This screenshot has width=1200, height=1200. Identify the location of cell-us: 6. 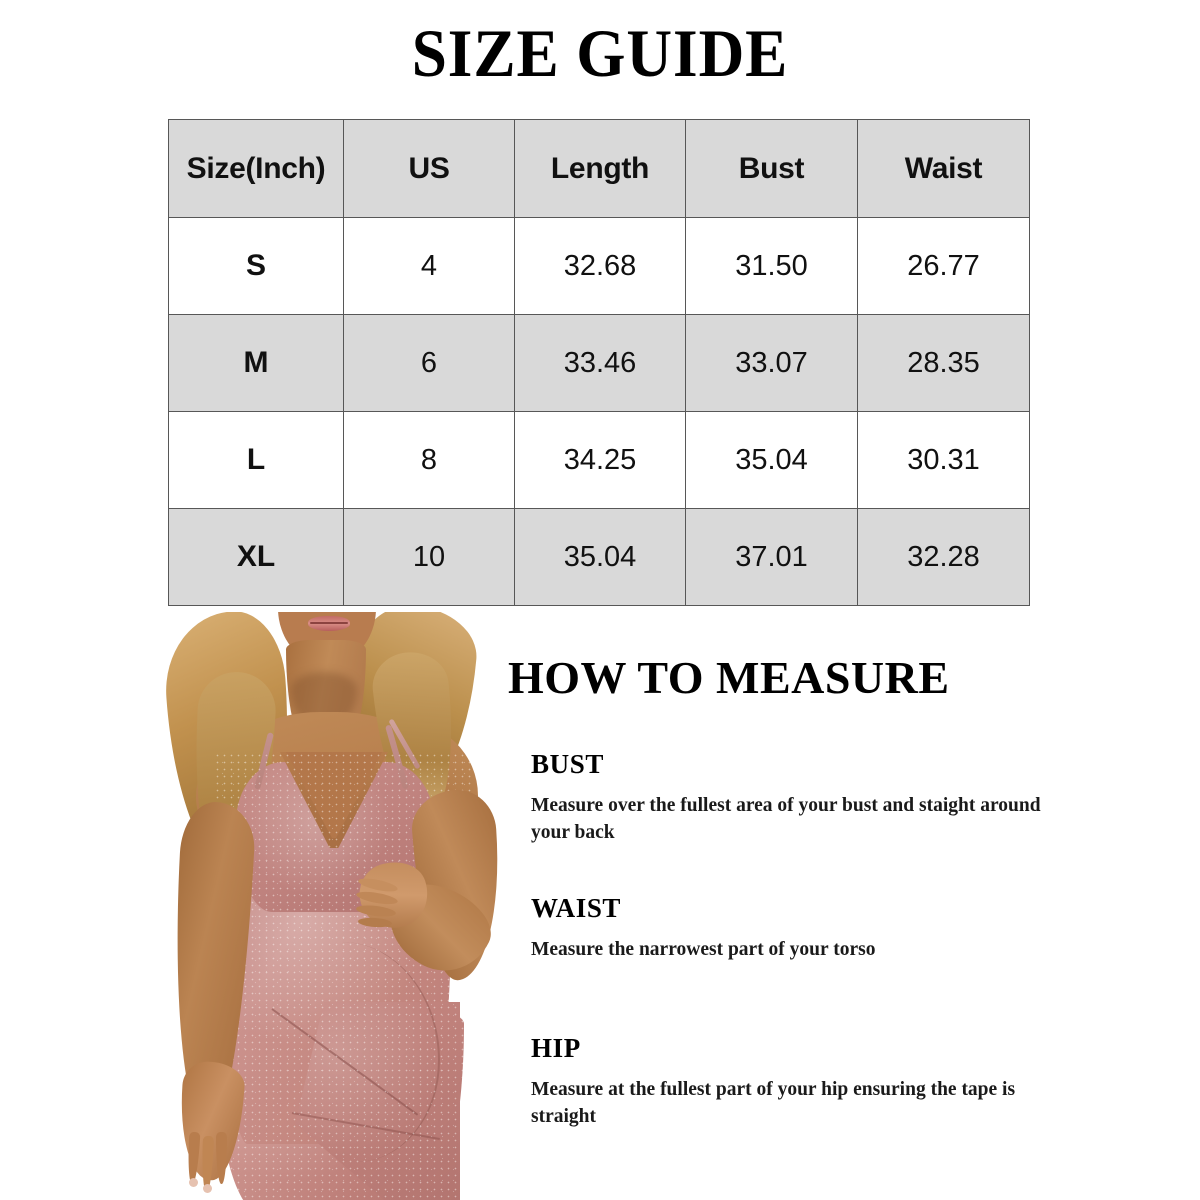
(429, 363).